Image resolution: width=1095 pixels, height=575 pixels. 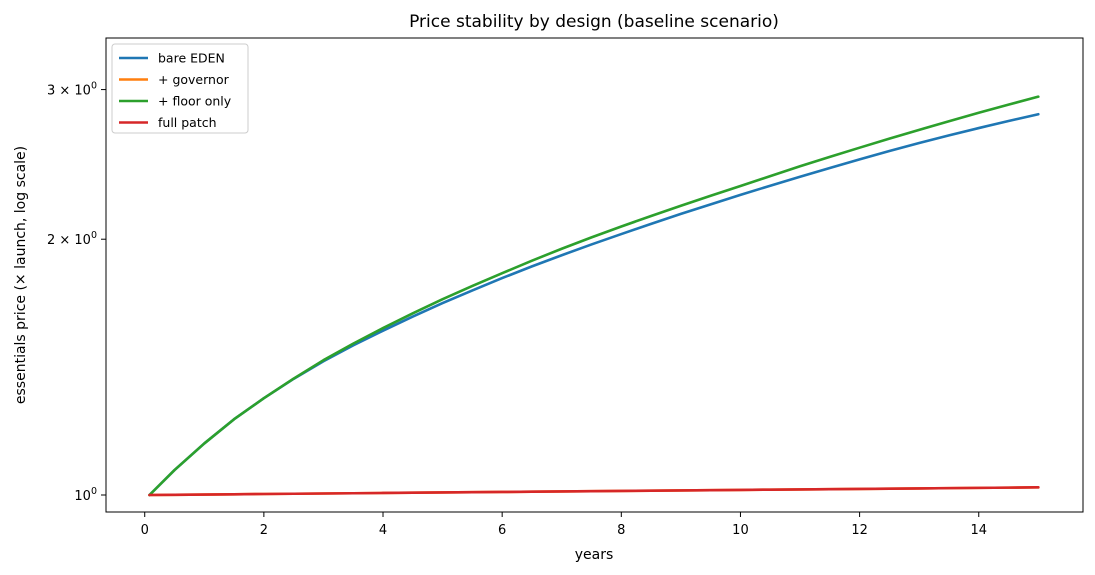 I want to click on x-tick-label: 2, so click(x=264, y=530).